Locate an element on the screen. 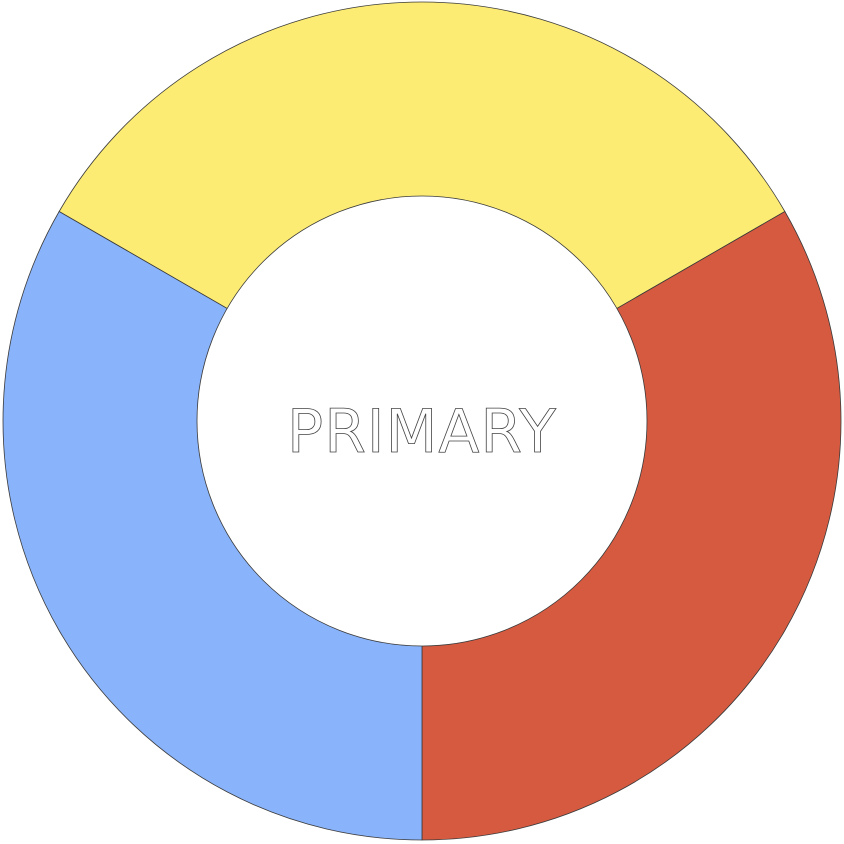 The image size is (844, 844). center-label: PRIMARY is located at coordinates (422, 432).